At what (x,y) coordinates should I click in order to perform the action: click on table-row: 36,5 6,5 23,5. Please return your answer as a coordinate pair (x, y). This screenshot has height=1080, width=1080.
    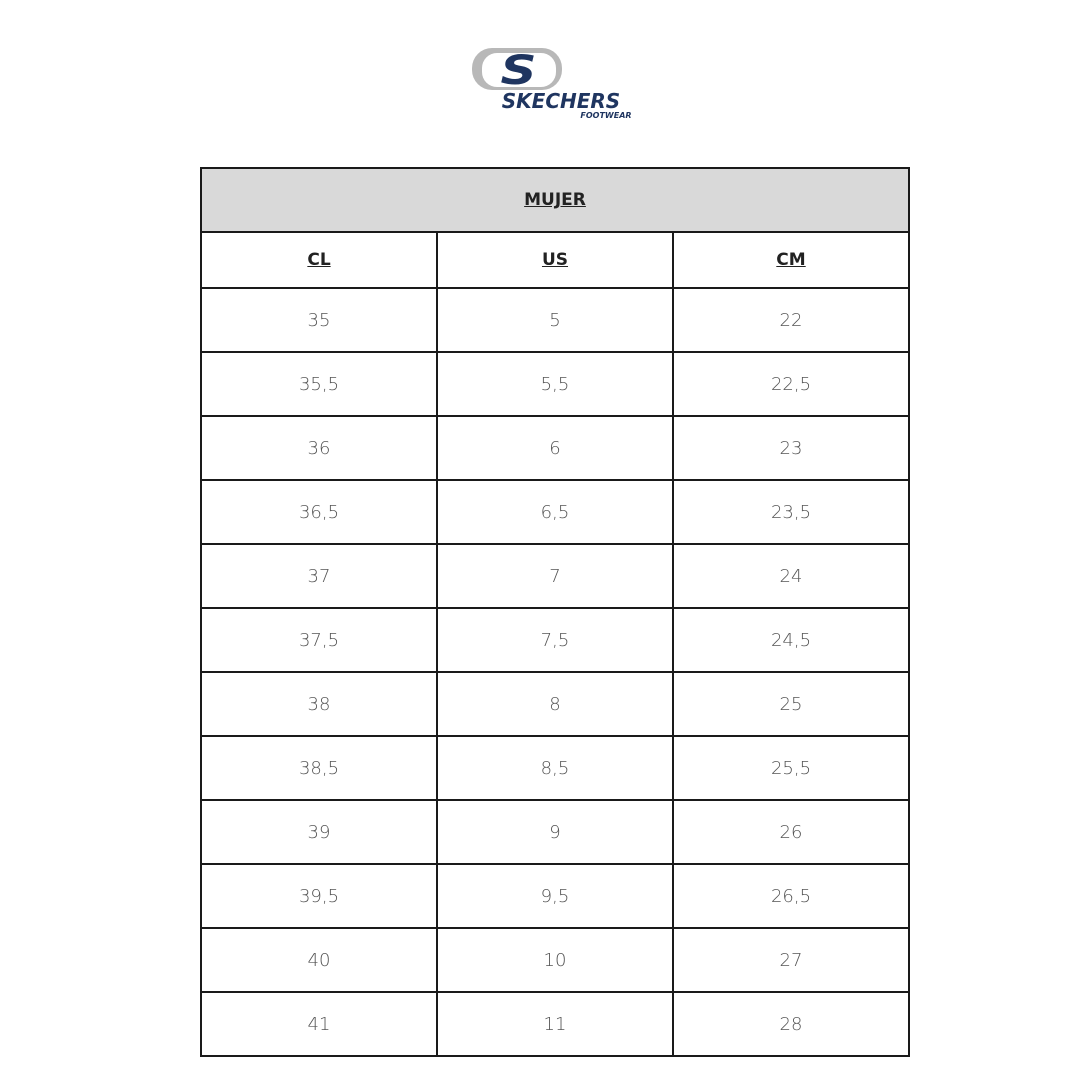
    Looking at the image, I should click on (555, 512).